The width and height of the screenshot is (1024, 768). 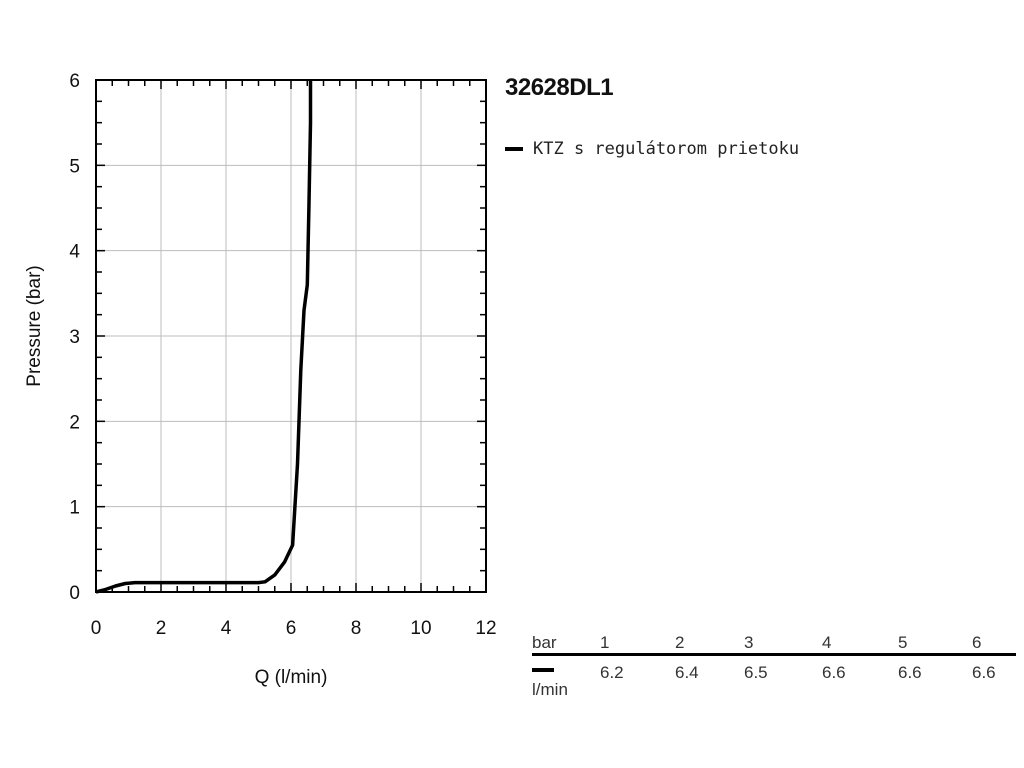 I want to click on table-pressure-cell: 4, so click(x=827, y=642).